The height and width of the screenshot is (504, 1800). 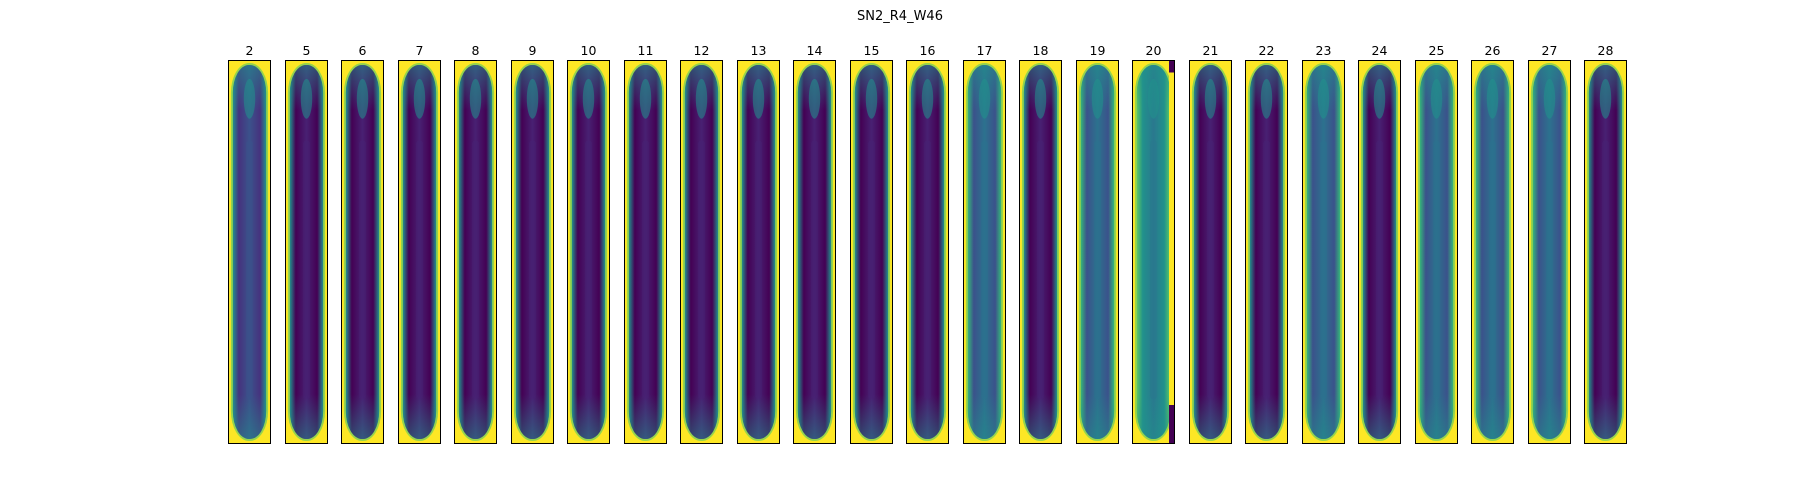 What do you see at coordinates (1153, 50) in the screenshot?
I see `panel-label-20: 20` at bounding box center [1153, 50].